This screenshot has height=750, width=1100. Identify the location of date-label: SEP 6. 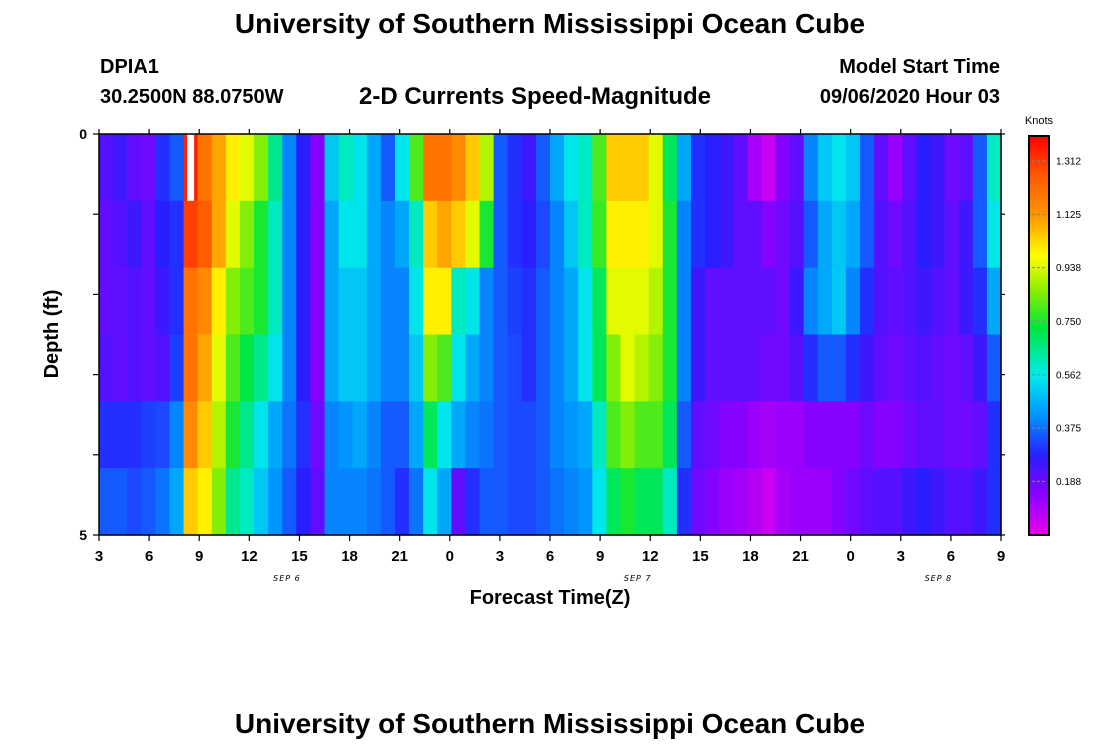
(287, 578).